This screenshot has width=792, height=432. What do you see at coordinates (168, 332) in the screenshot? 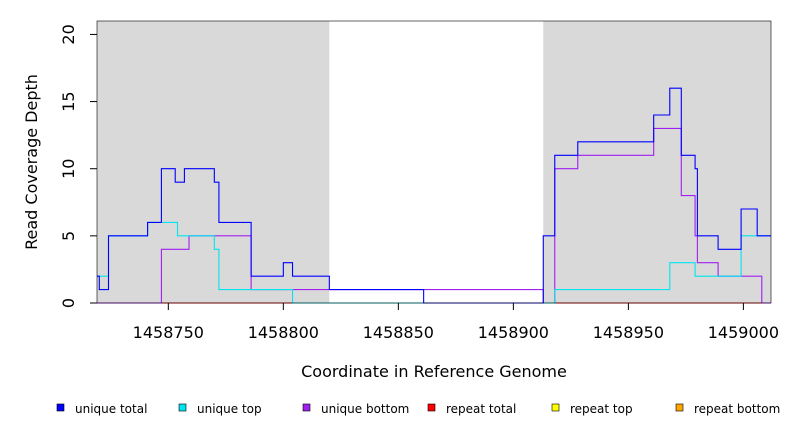
I see `x-tick-label: 1458750` at bounding box center [168, 332].